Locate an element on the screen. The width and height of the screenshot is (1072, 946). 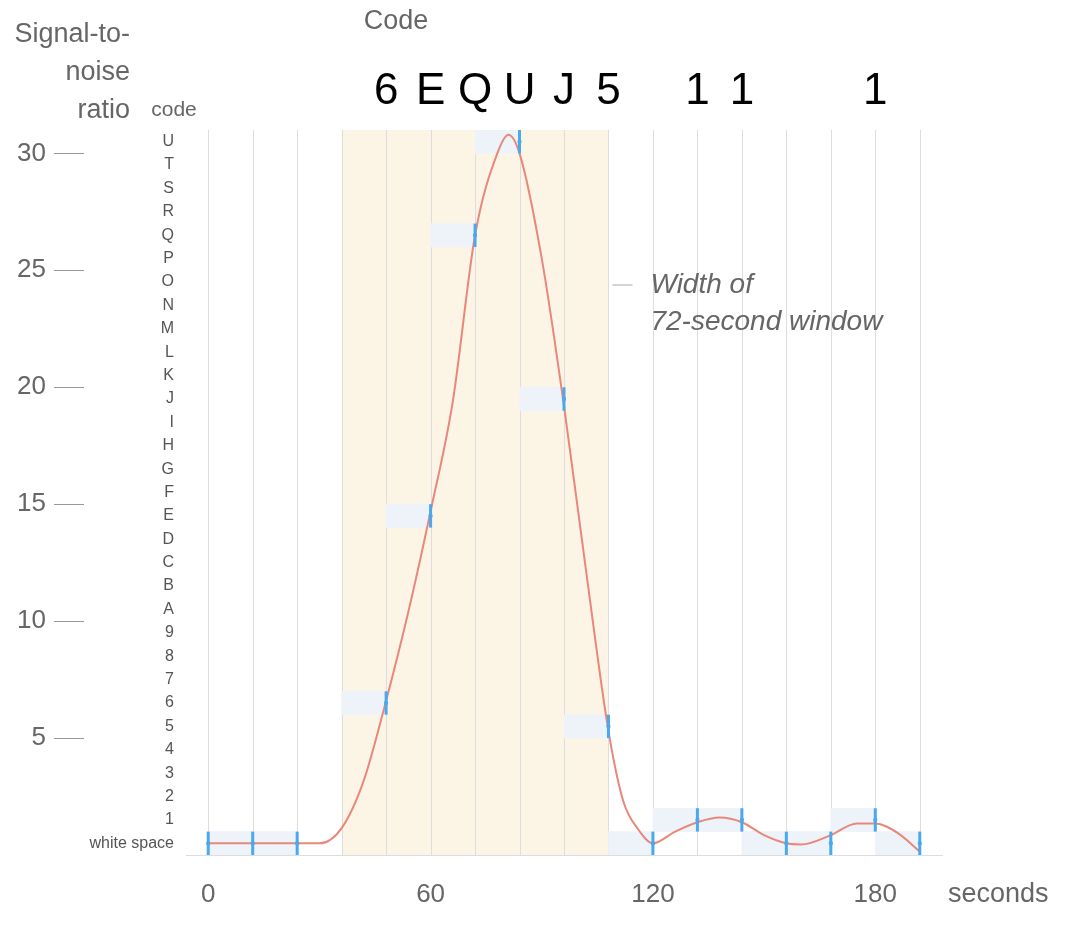
y-tick-label: 30 is located at coordinates (31, 151).